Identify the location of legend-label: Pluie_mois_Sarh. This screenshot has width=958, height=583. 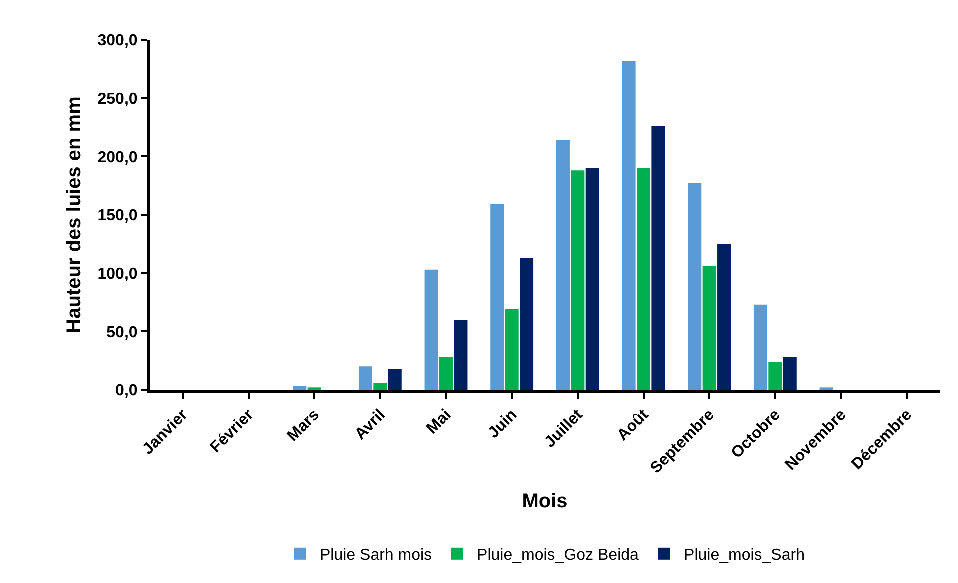
(744, 555).